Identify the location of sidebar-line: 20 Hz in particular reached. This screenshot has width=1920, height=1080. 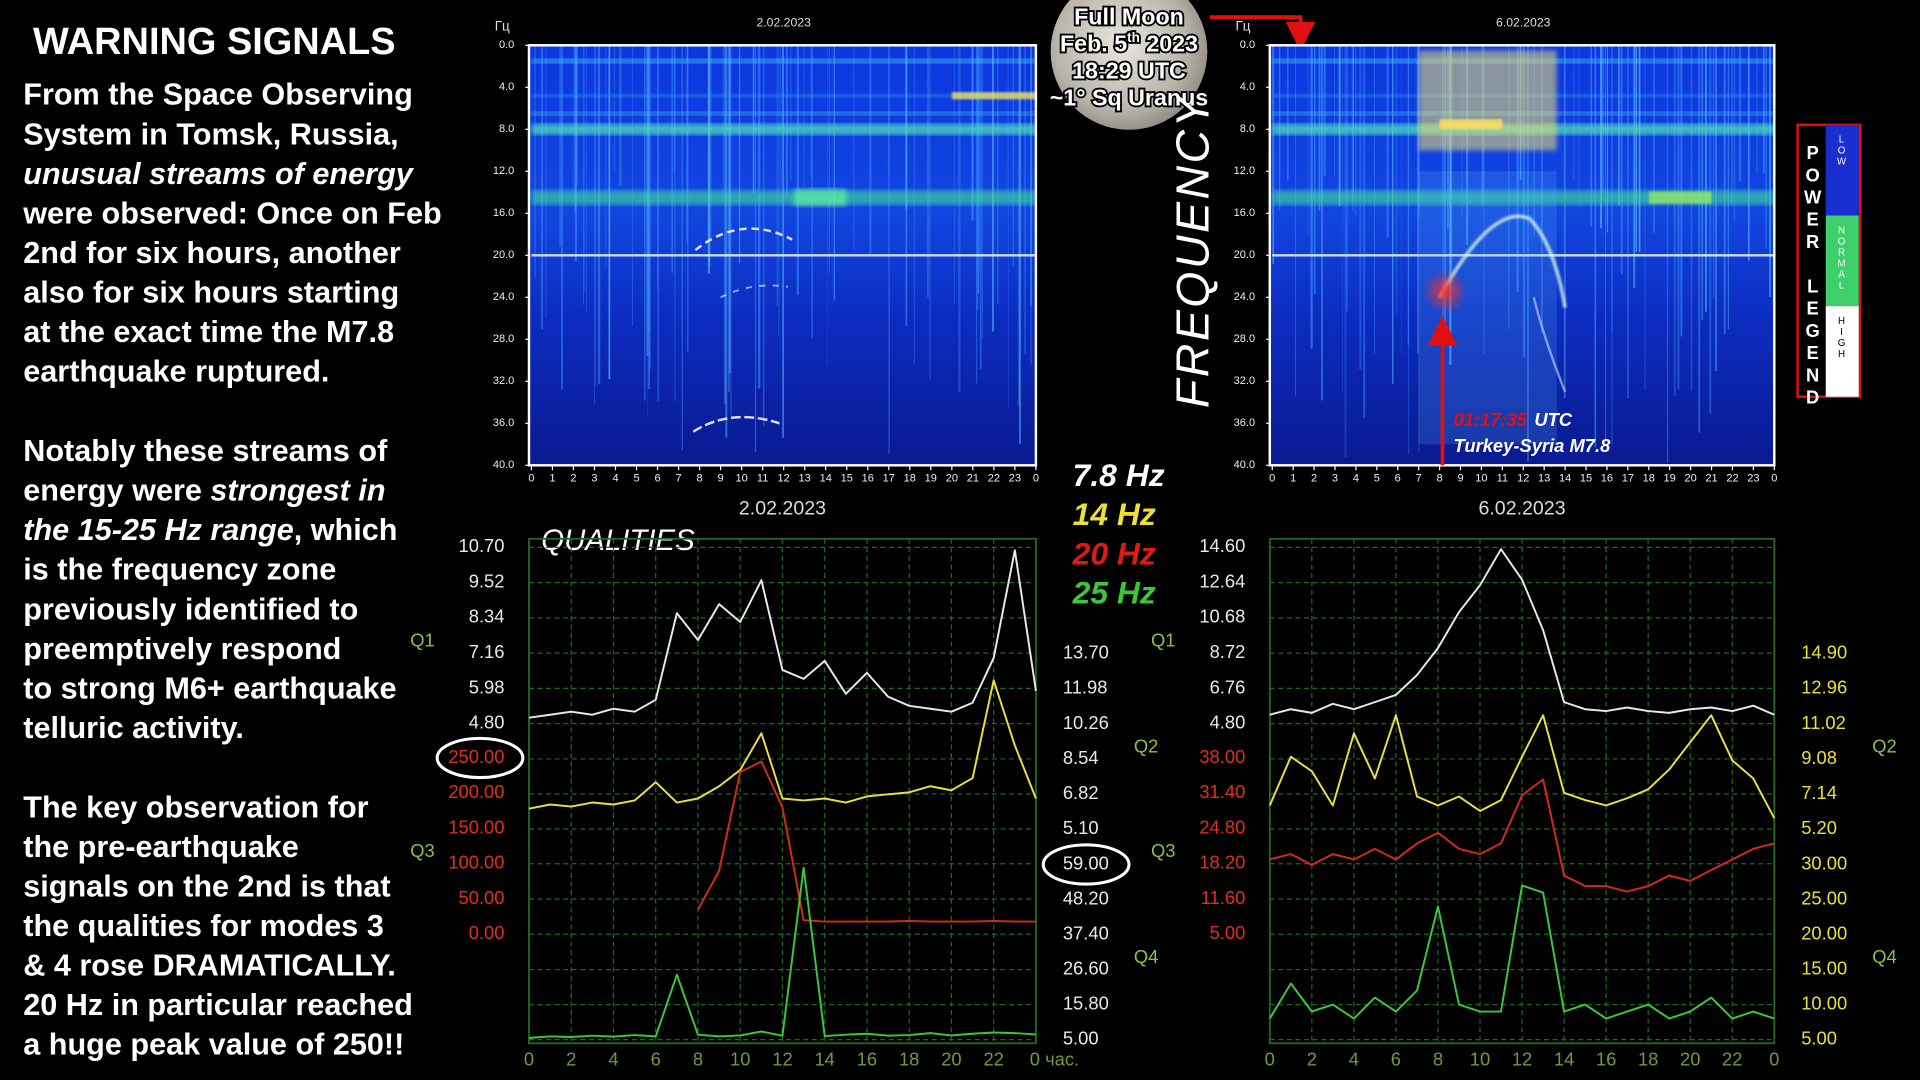
(218, 1005).